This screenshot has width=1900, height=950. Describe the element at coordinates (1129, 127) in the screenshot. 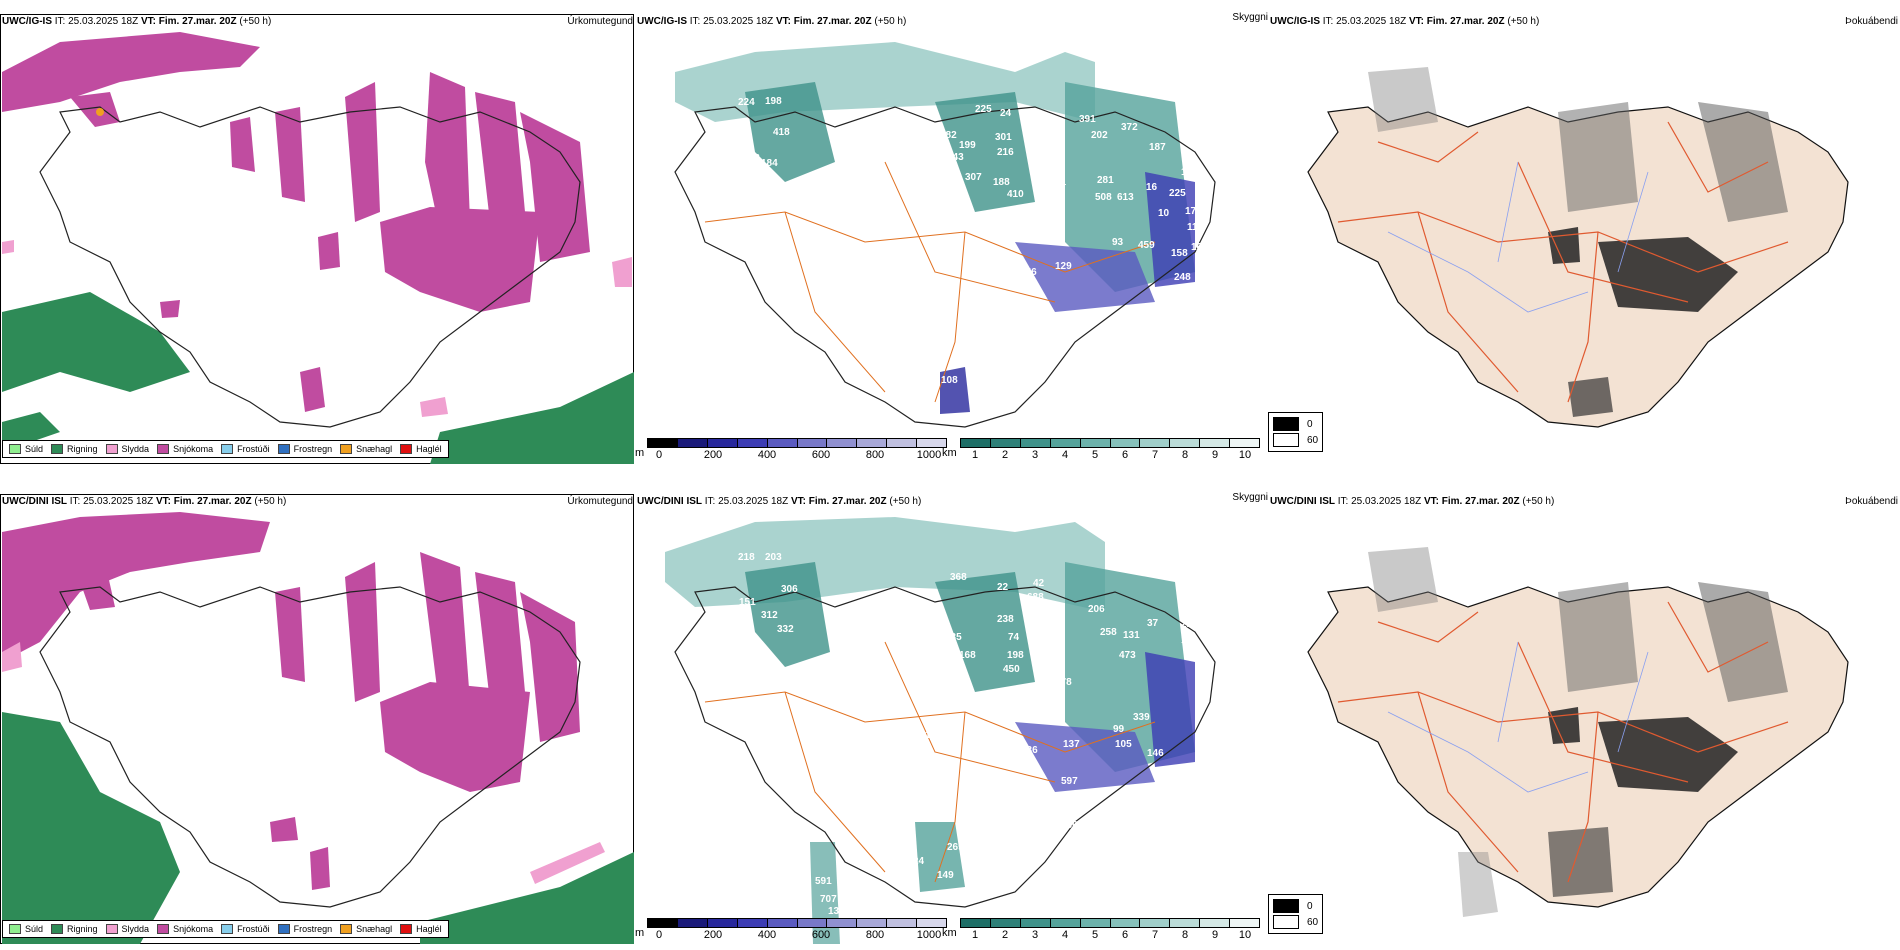

I see `cloud-label: 372` at that location.